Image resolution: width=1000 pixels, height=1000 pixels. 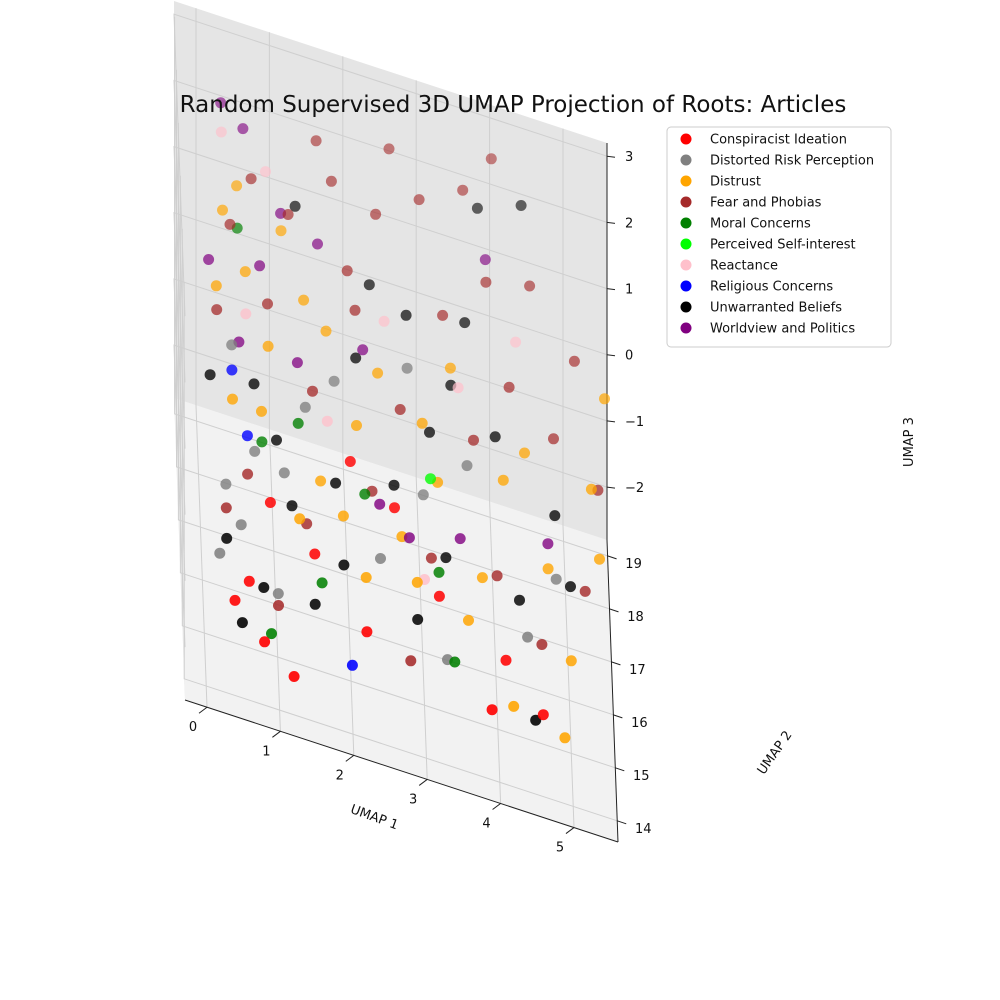 What do you see at coordinates (266, 751) in the screenshot?
I see `x-tick-label: 1` at bounding box center [266, 751].